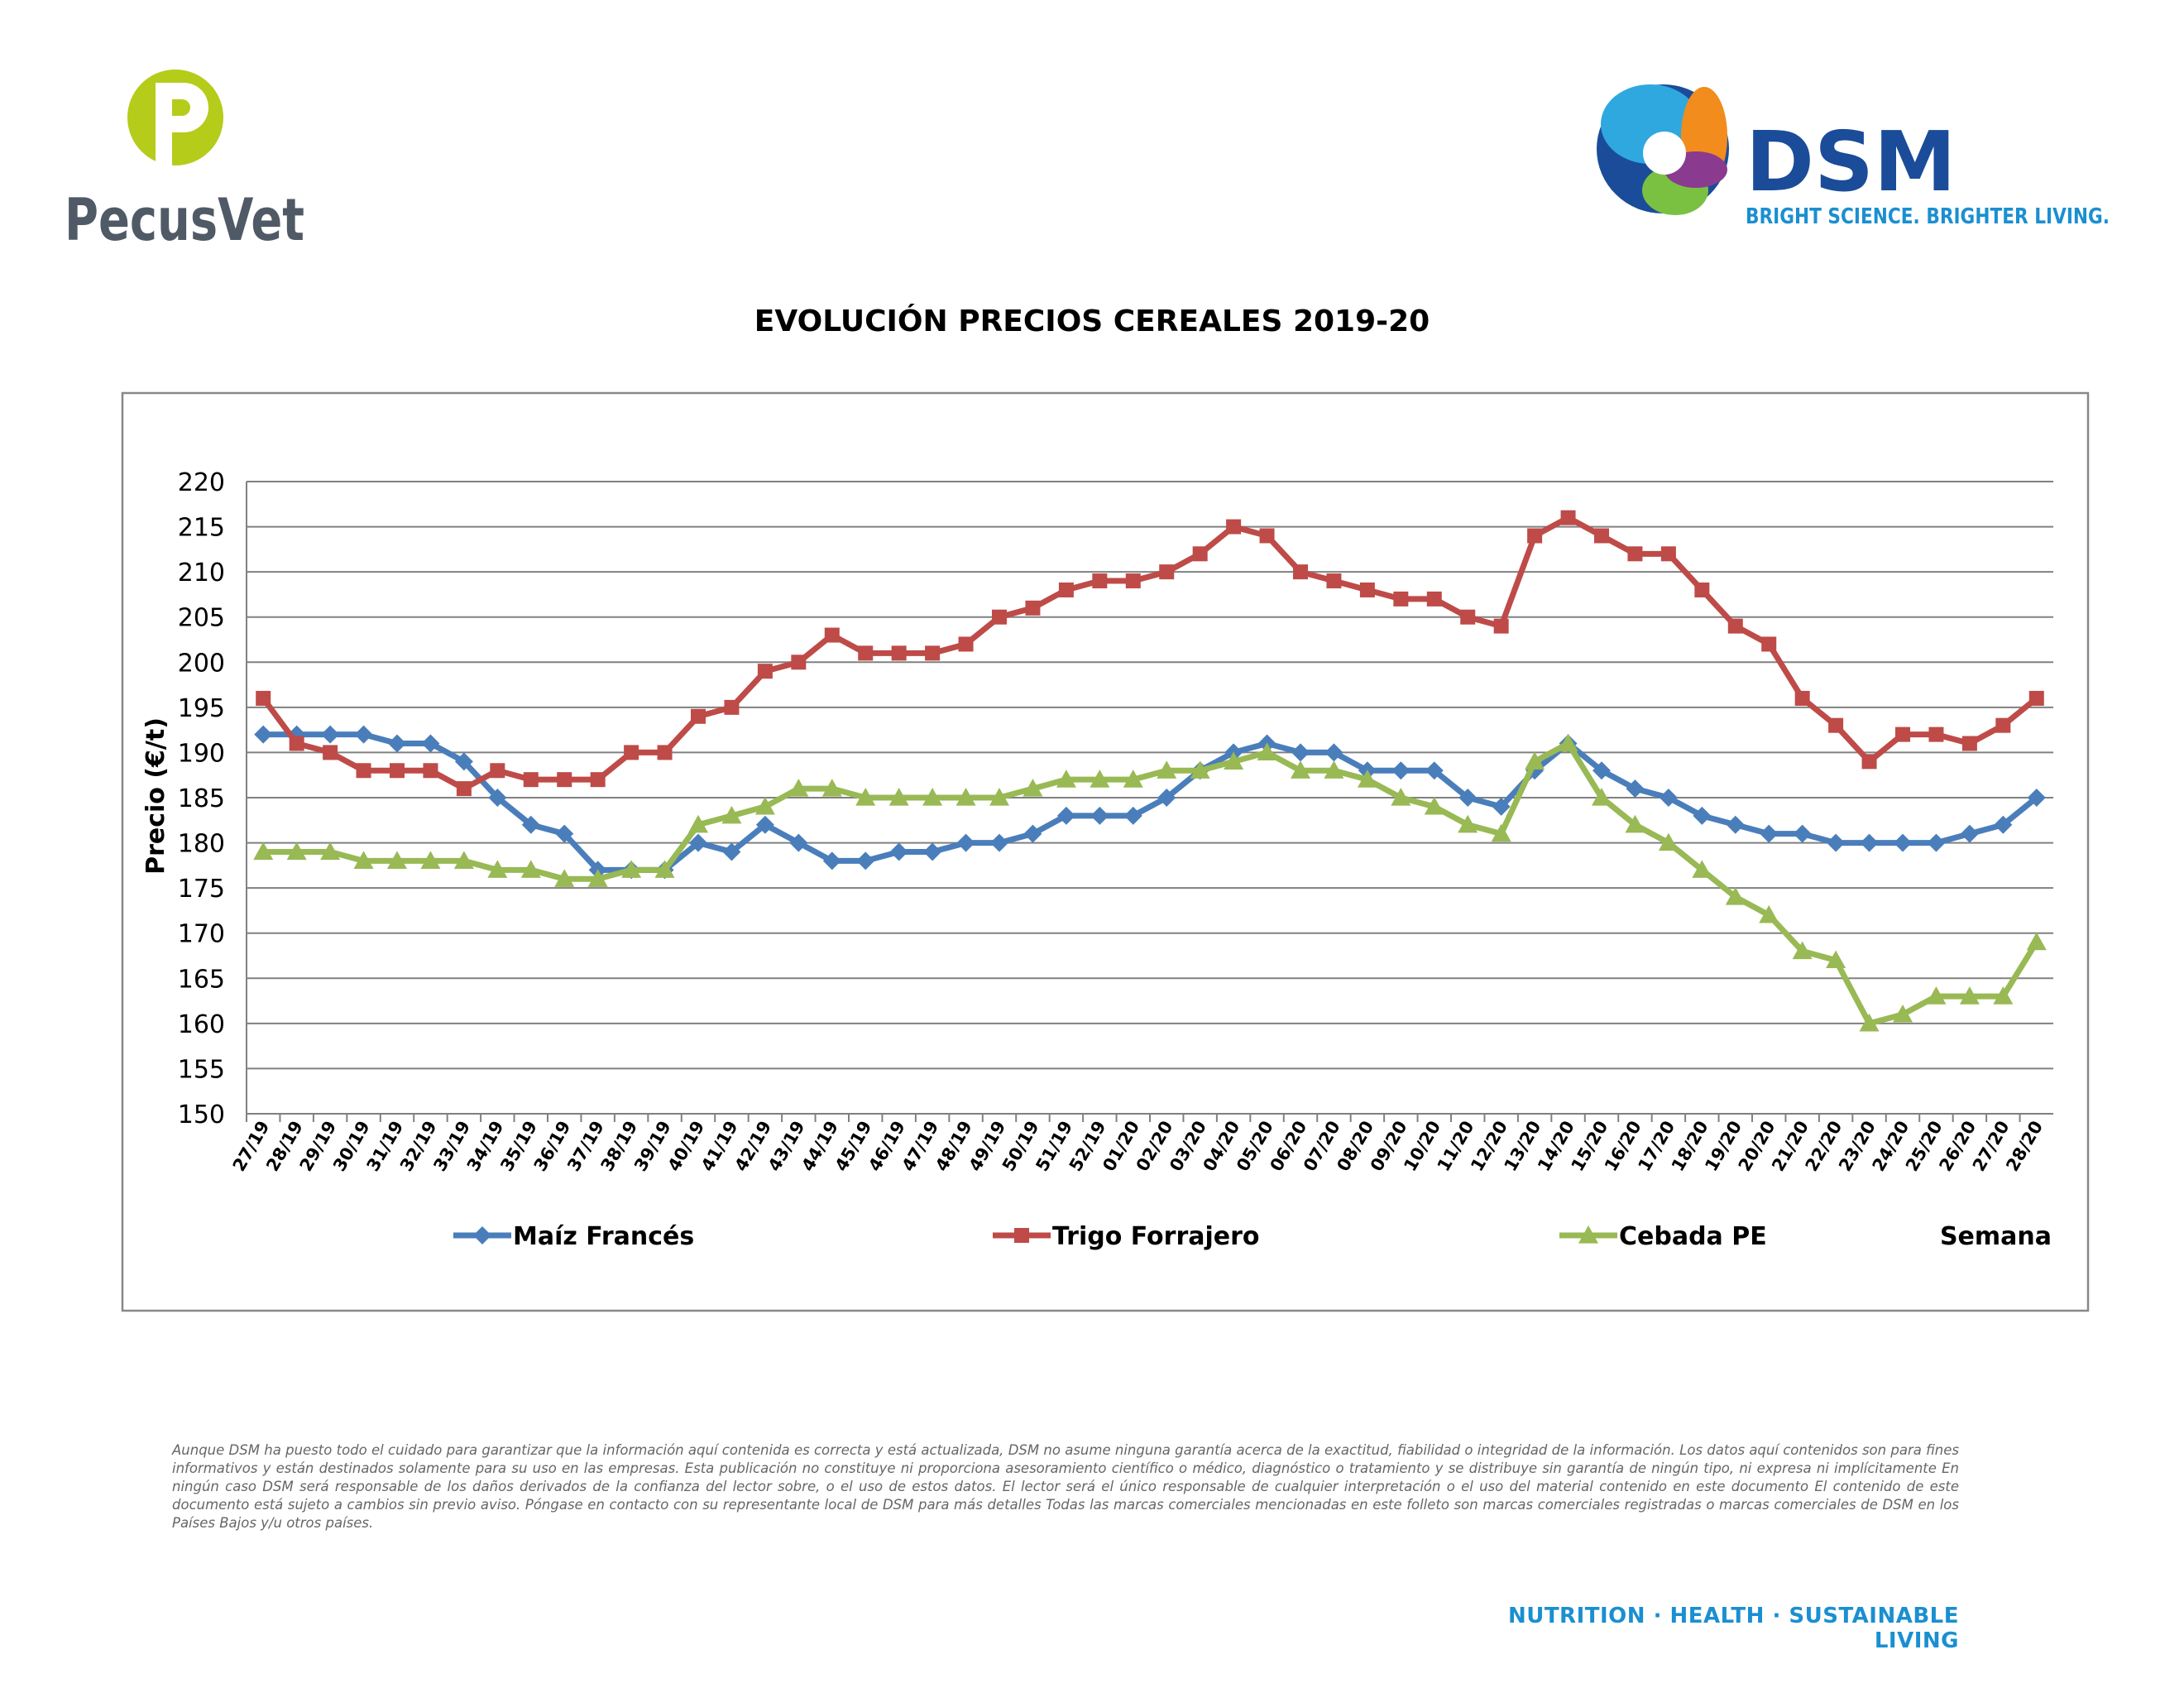 Image resolution: width=2184 pixels, height=1688 pixels. Describe the element at coordinates (201, 528) in the screenshot. I see `y-tick-label: 215` at that location.